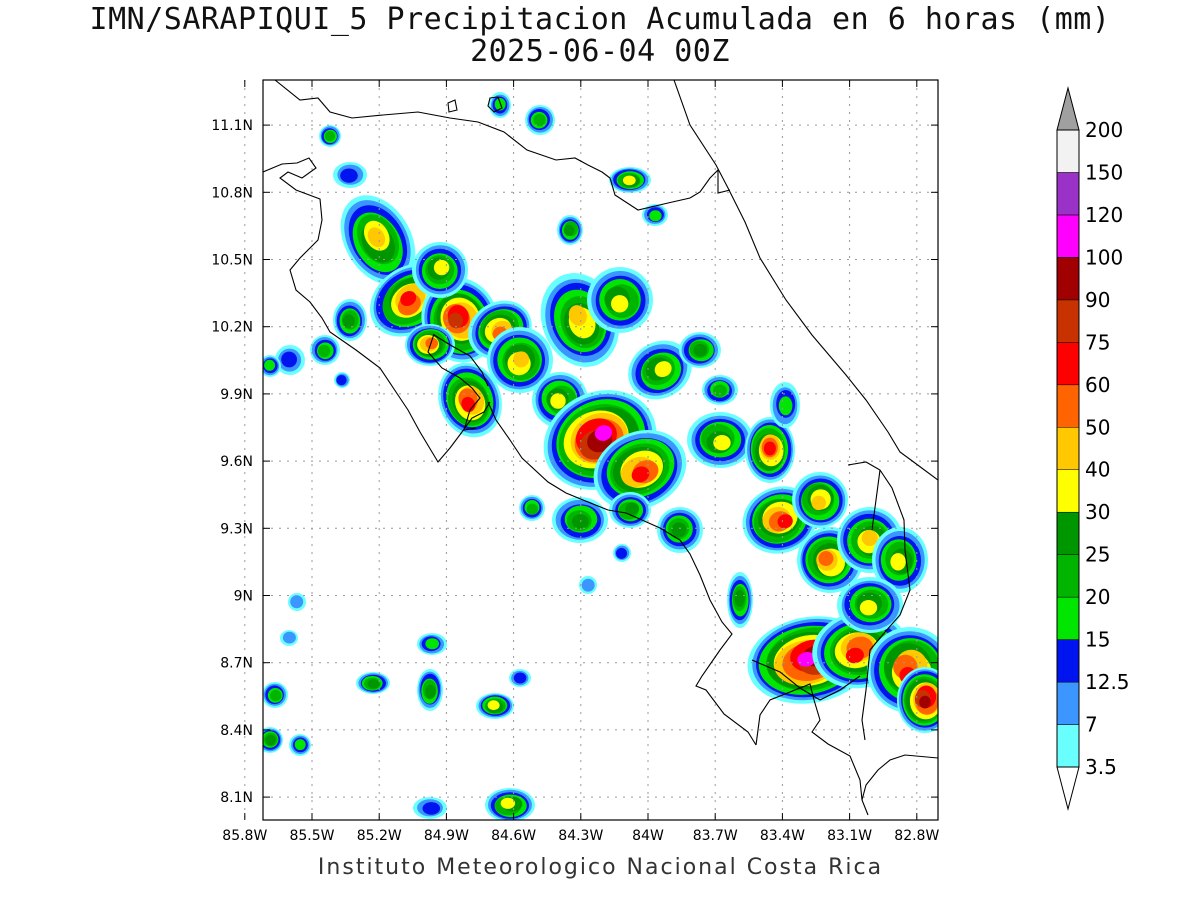 The image size is (1200, 900). Describe the element at coordinates (1104, 257) in the screenshot. I see `colorbar-label: 100` at that location.